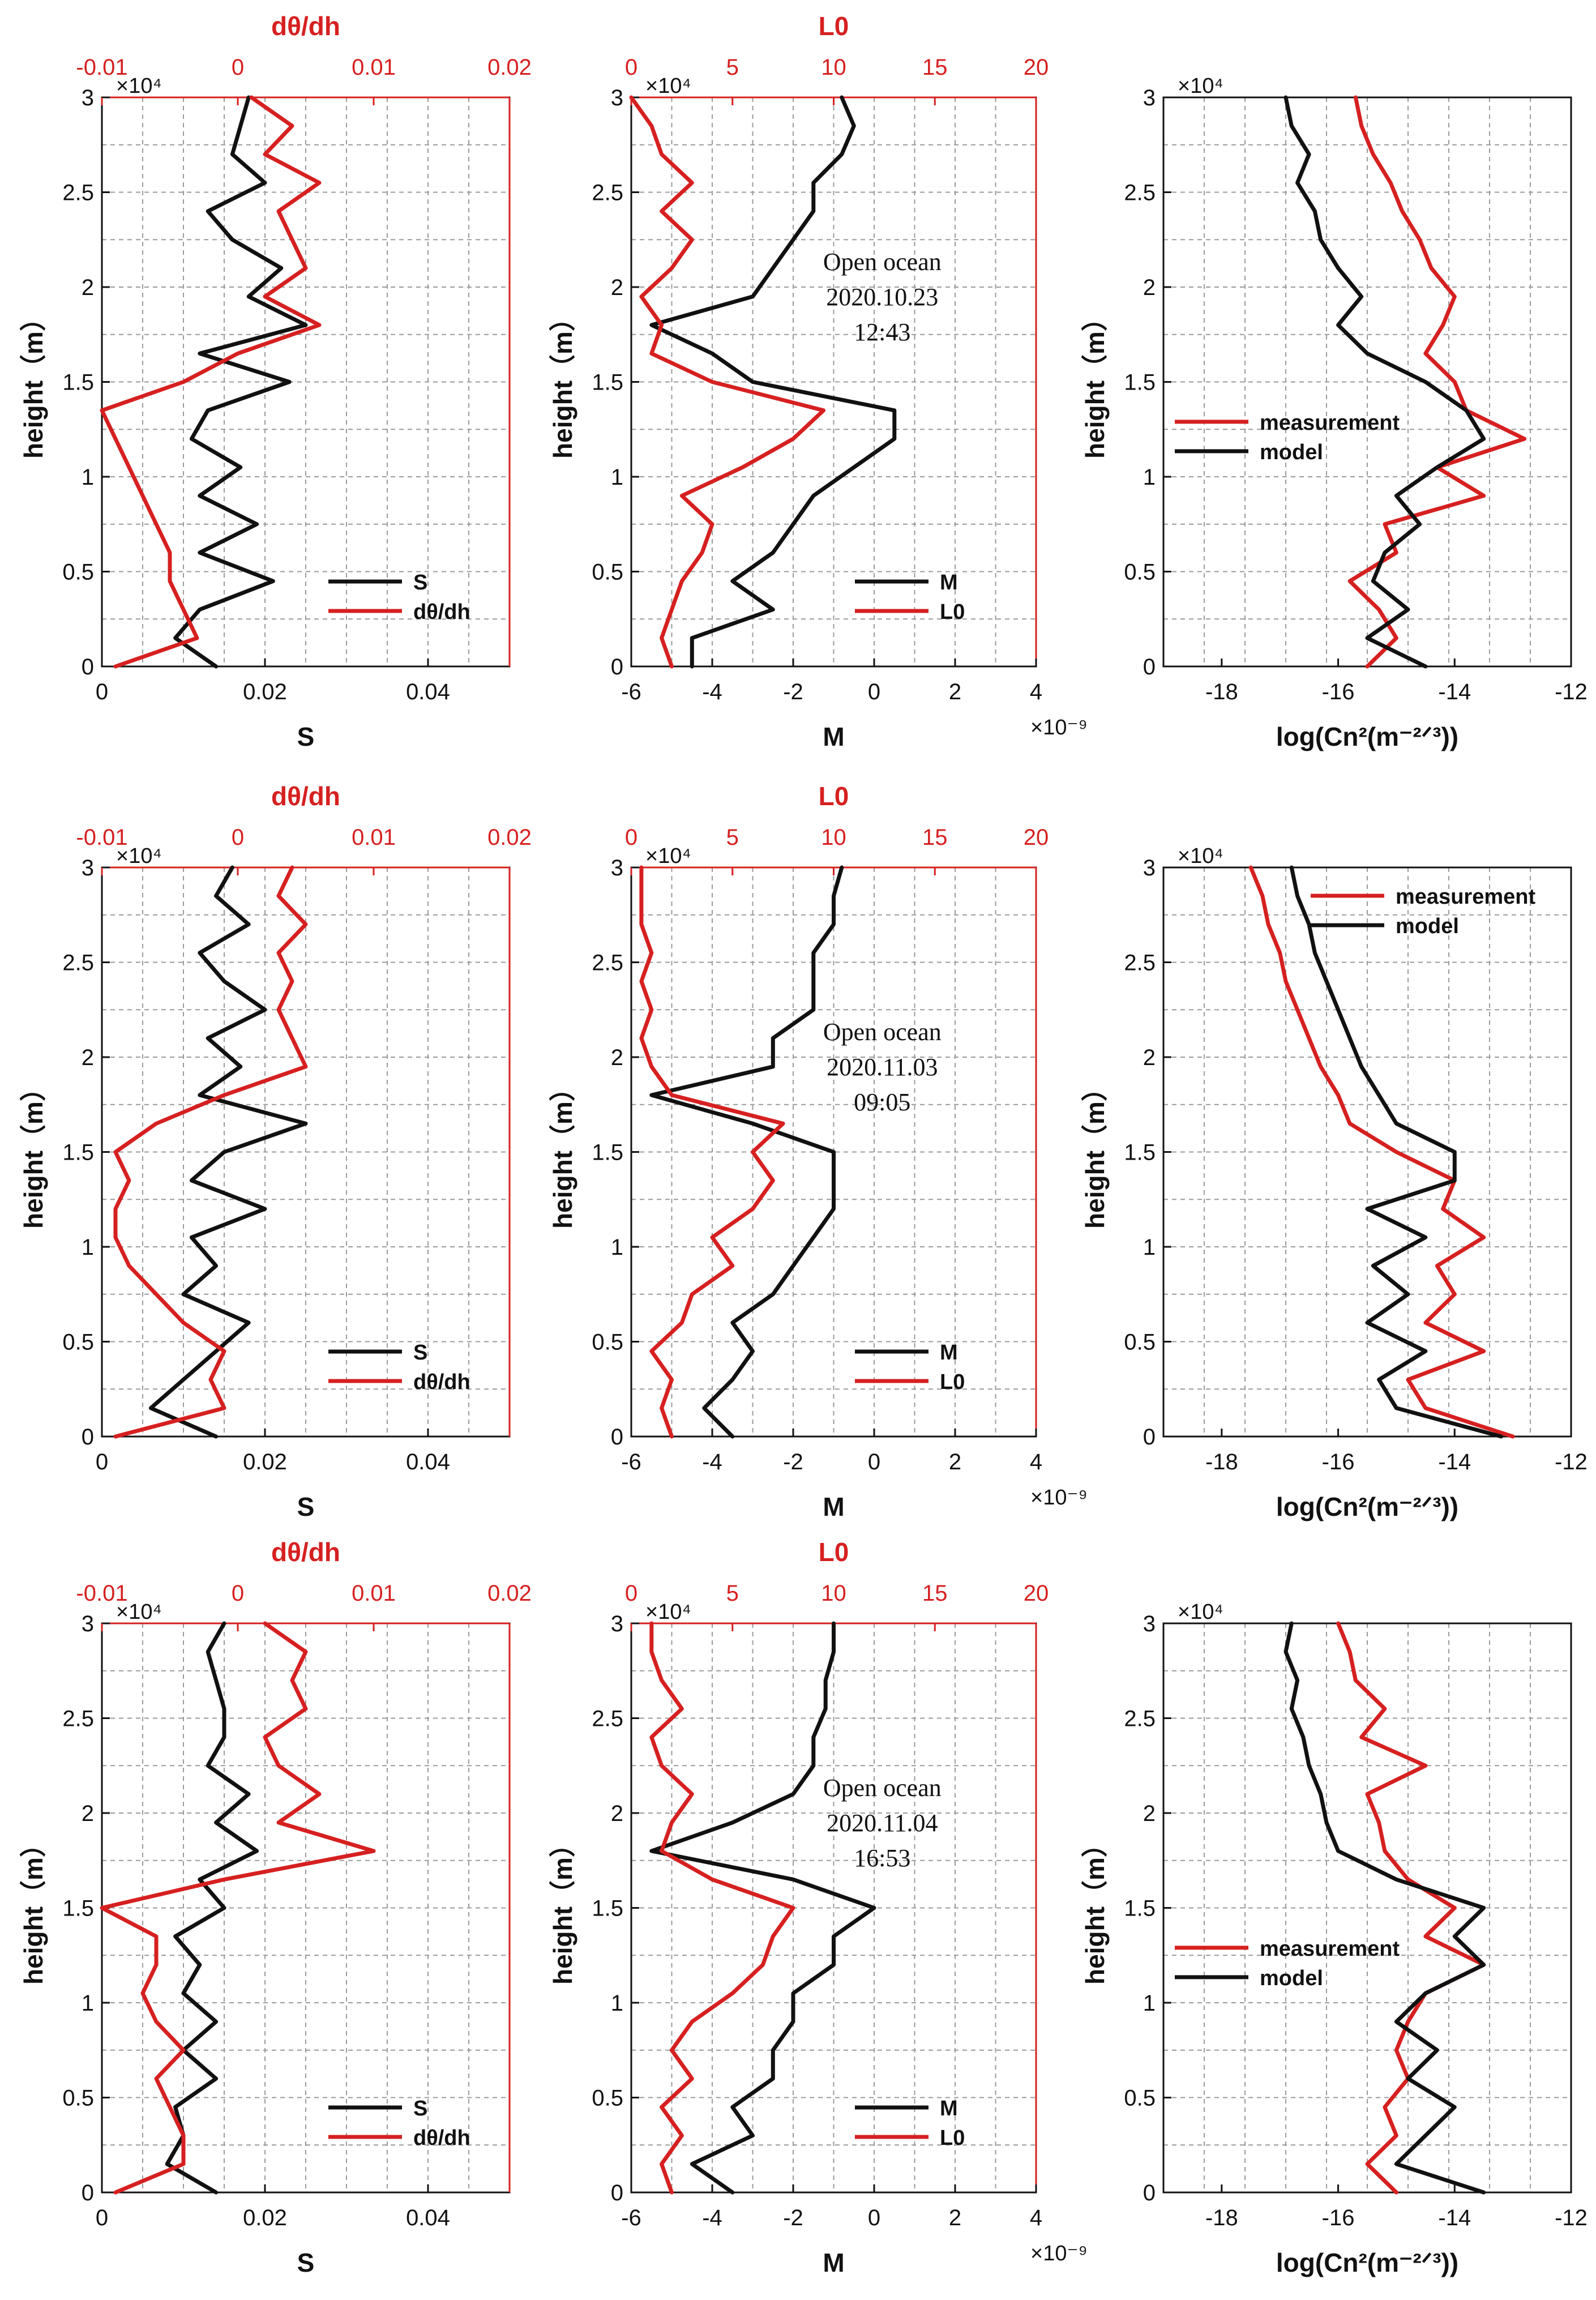 The width and height of the screenshot is (1596, 2300). What do you see at coordinates (1036, 67) in the screenshot?
I see `top-x-tick-label: 20` at bounding box center [1036, 67].